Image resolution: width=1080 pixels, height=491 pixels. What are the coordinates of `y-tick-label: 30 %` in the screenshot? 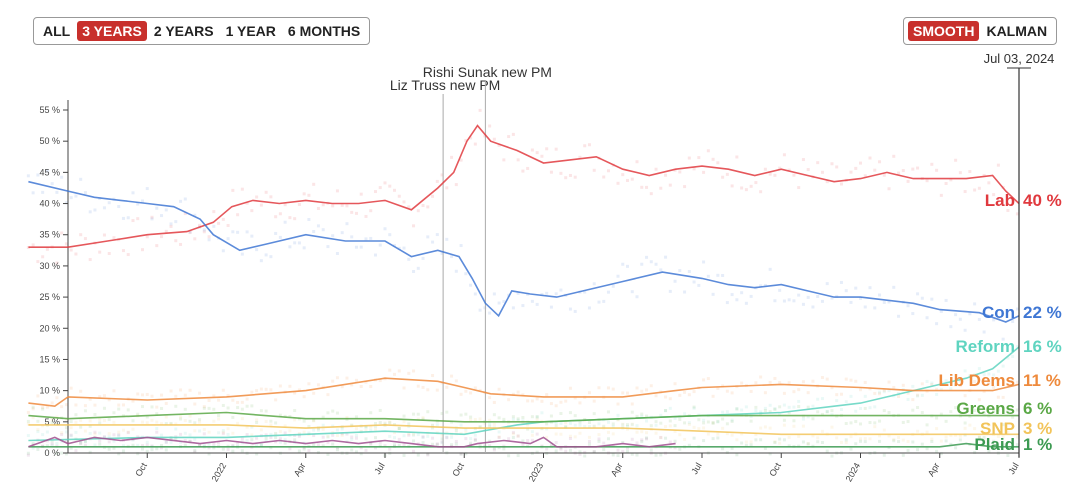 It's located at (49, 266).